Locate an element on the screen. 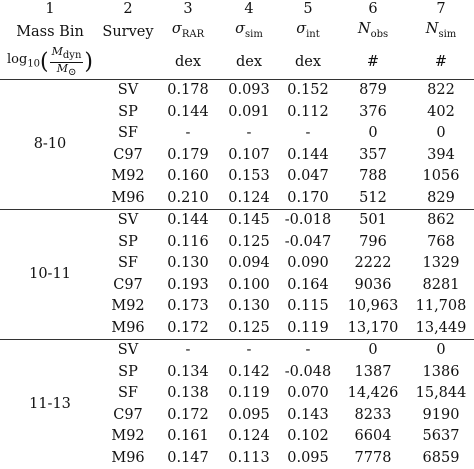 The width and height of the screenshot is (474, 469). table-row: C97 0.179 0.107 0.144 357 394 is located at coordinates (237, 156).